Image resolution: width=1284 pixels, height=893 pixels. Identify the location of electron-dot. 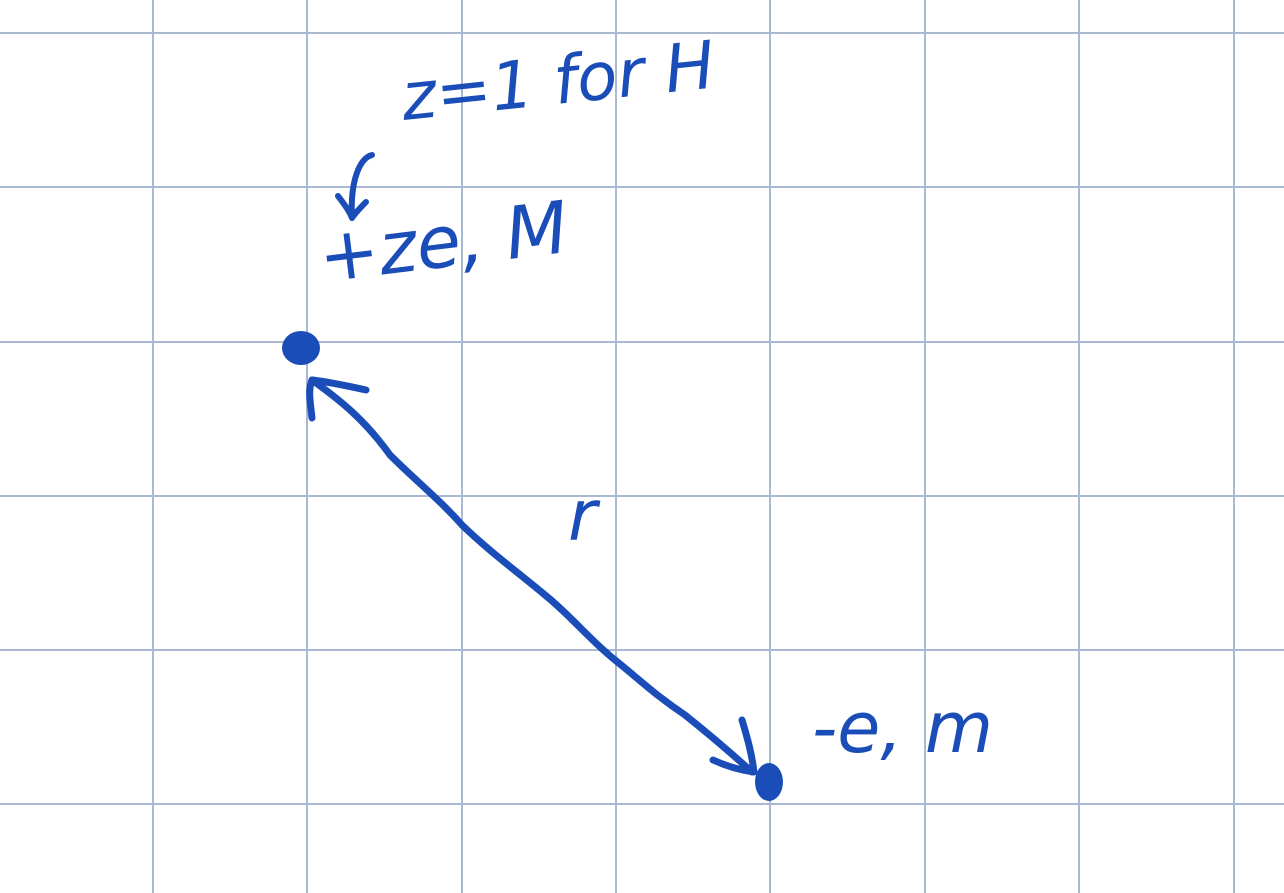
(769, 782).